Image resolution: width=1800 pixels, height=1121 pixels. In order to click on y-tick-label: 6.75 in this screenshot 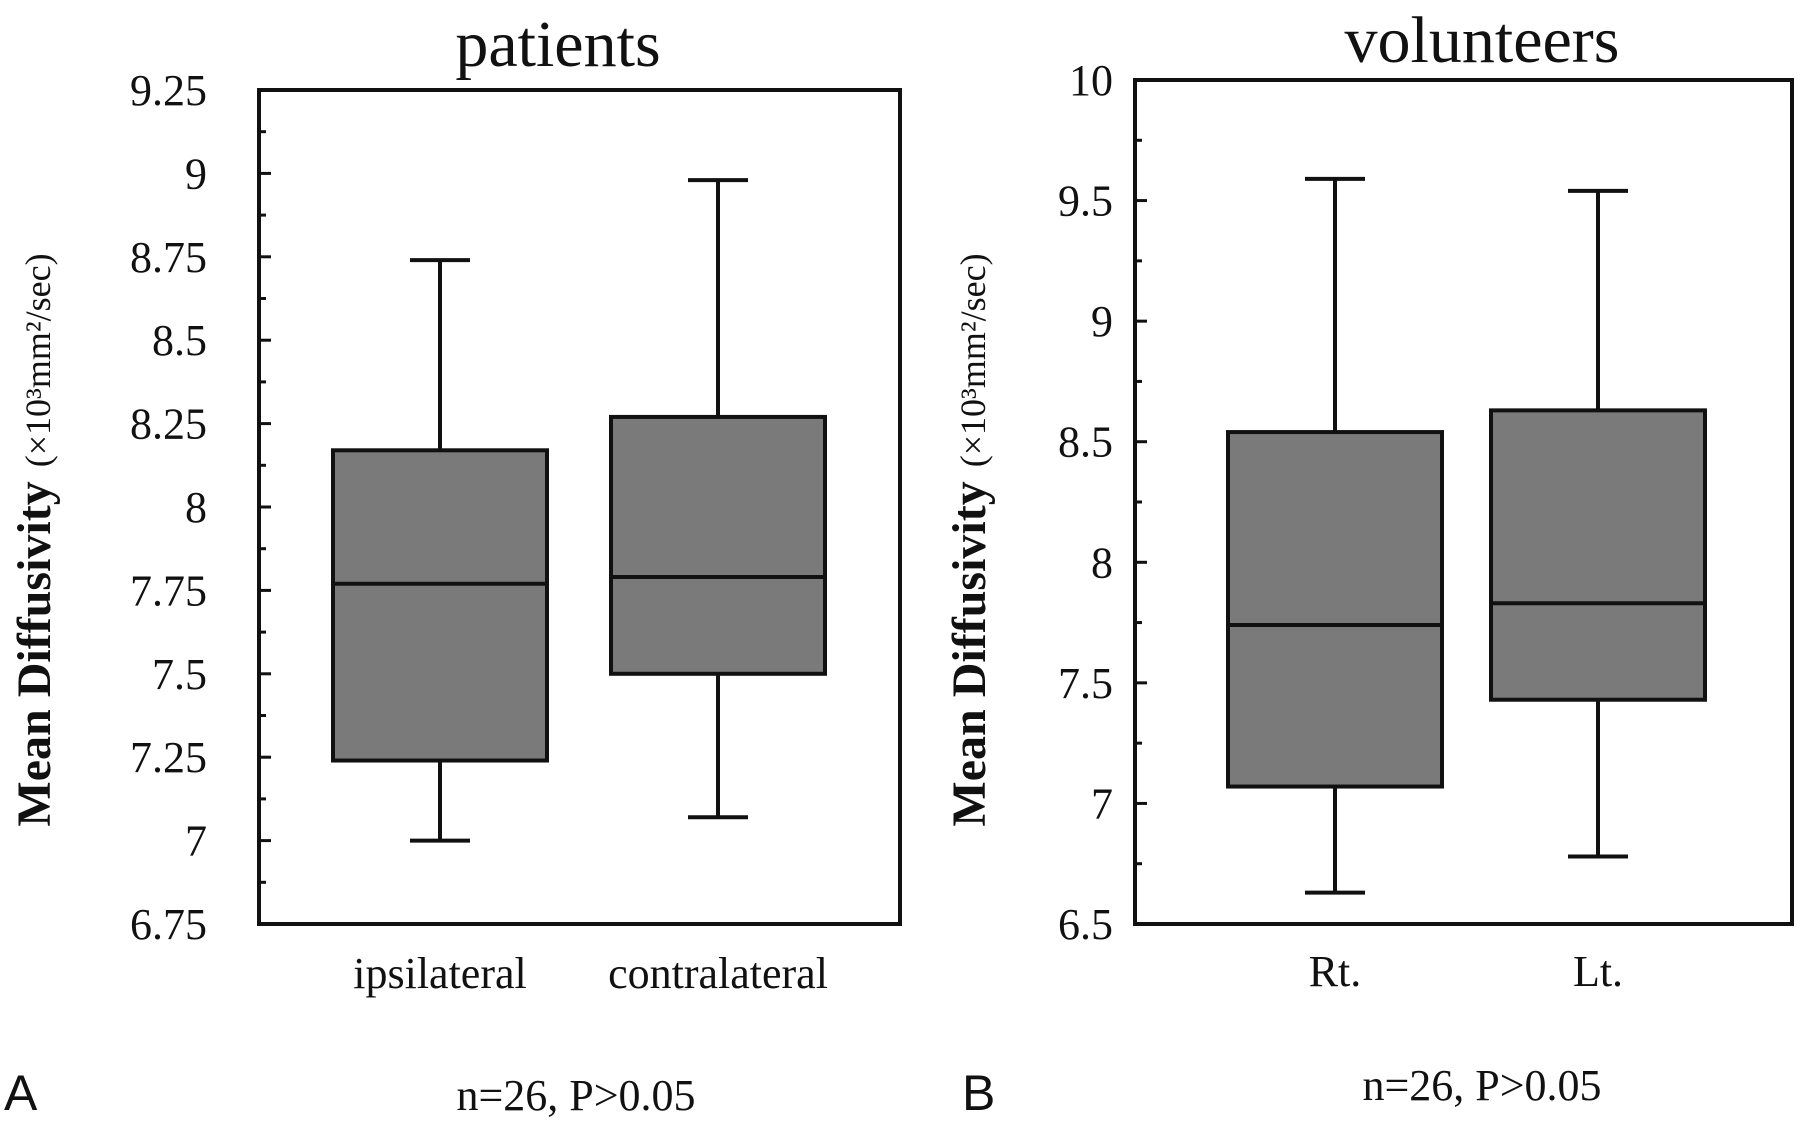, I will do `click(168, 924)`.